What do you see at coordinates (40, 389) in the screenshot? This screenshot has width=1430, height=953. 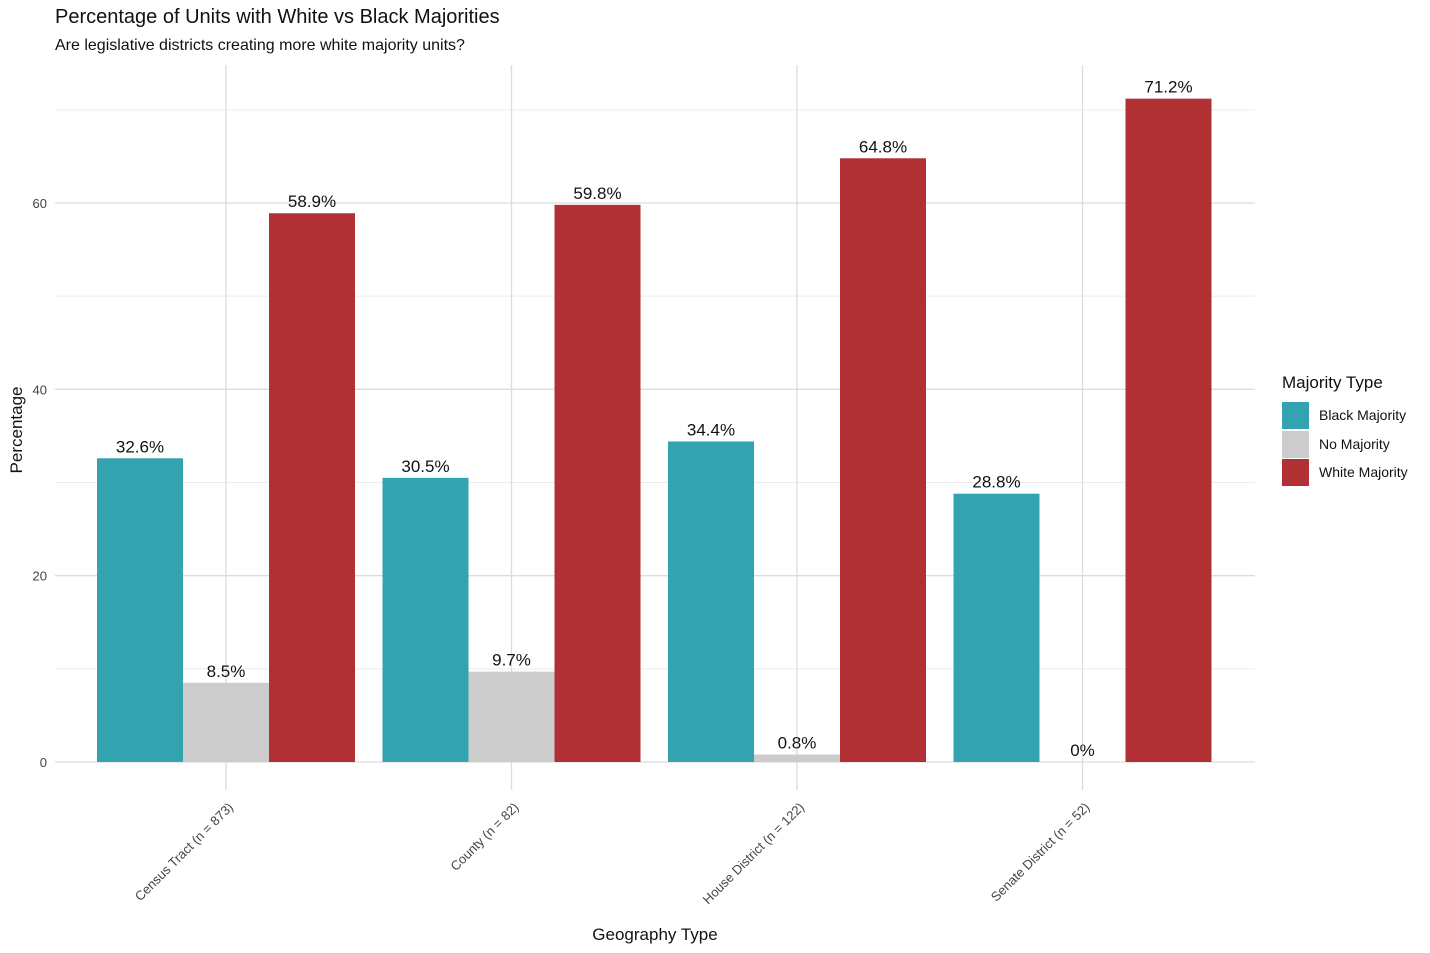 I see `y-tick-label: 40` at bounding box center [40, 389].